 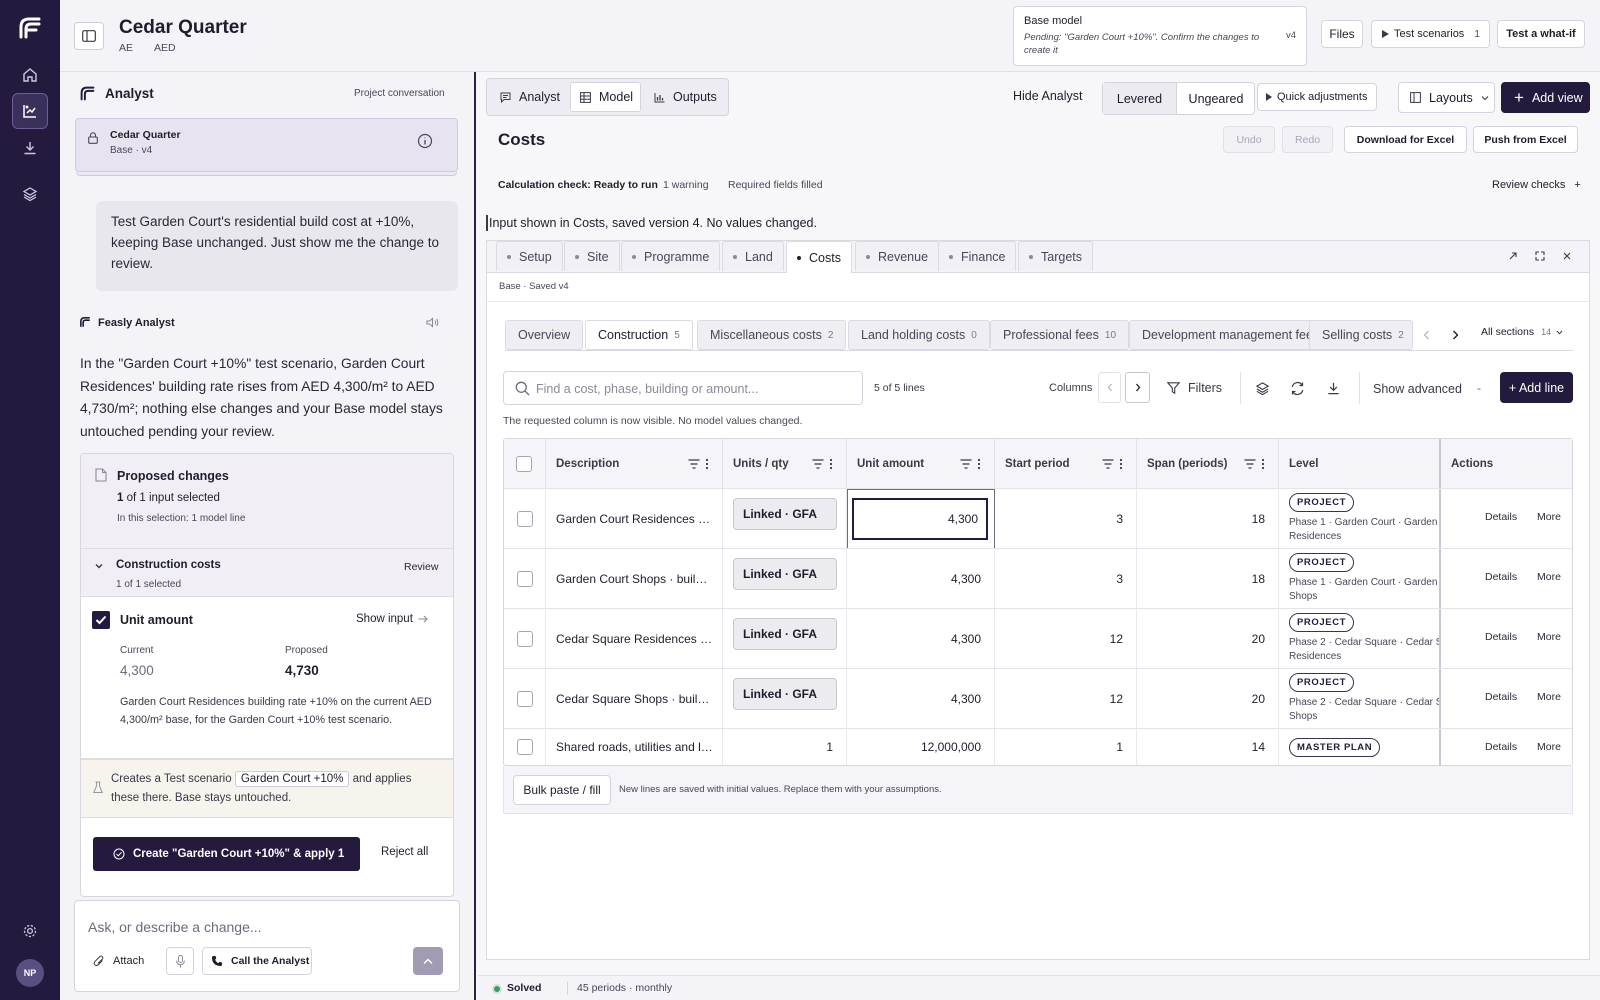 What do you see at coordinates (639, 335) in the screenshot?
I see `subtab-construction: Construction 5` at bounding box center [639, 335].